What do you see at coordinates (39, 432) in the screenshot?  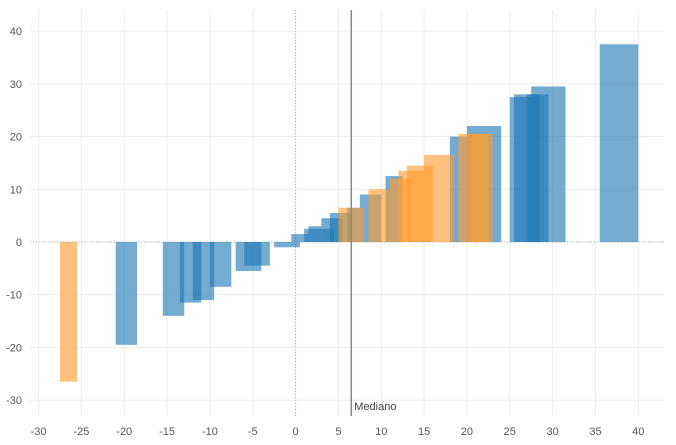 I see `x-tick-label: -30` at bounding box center [39, 432].